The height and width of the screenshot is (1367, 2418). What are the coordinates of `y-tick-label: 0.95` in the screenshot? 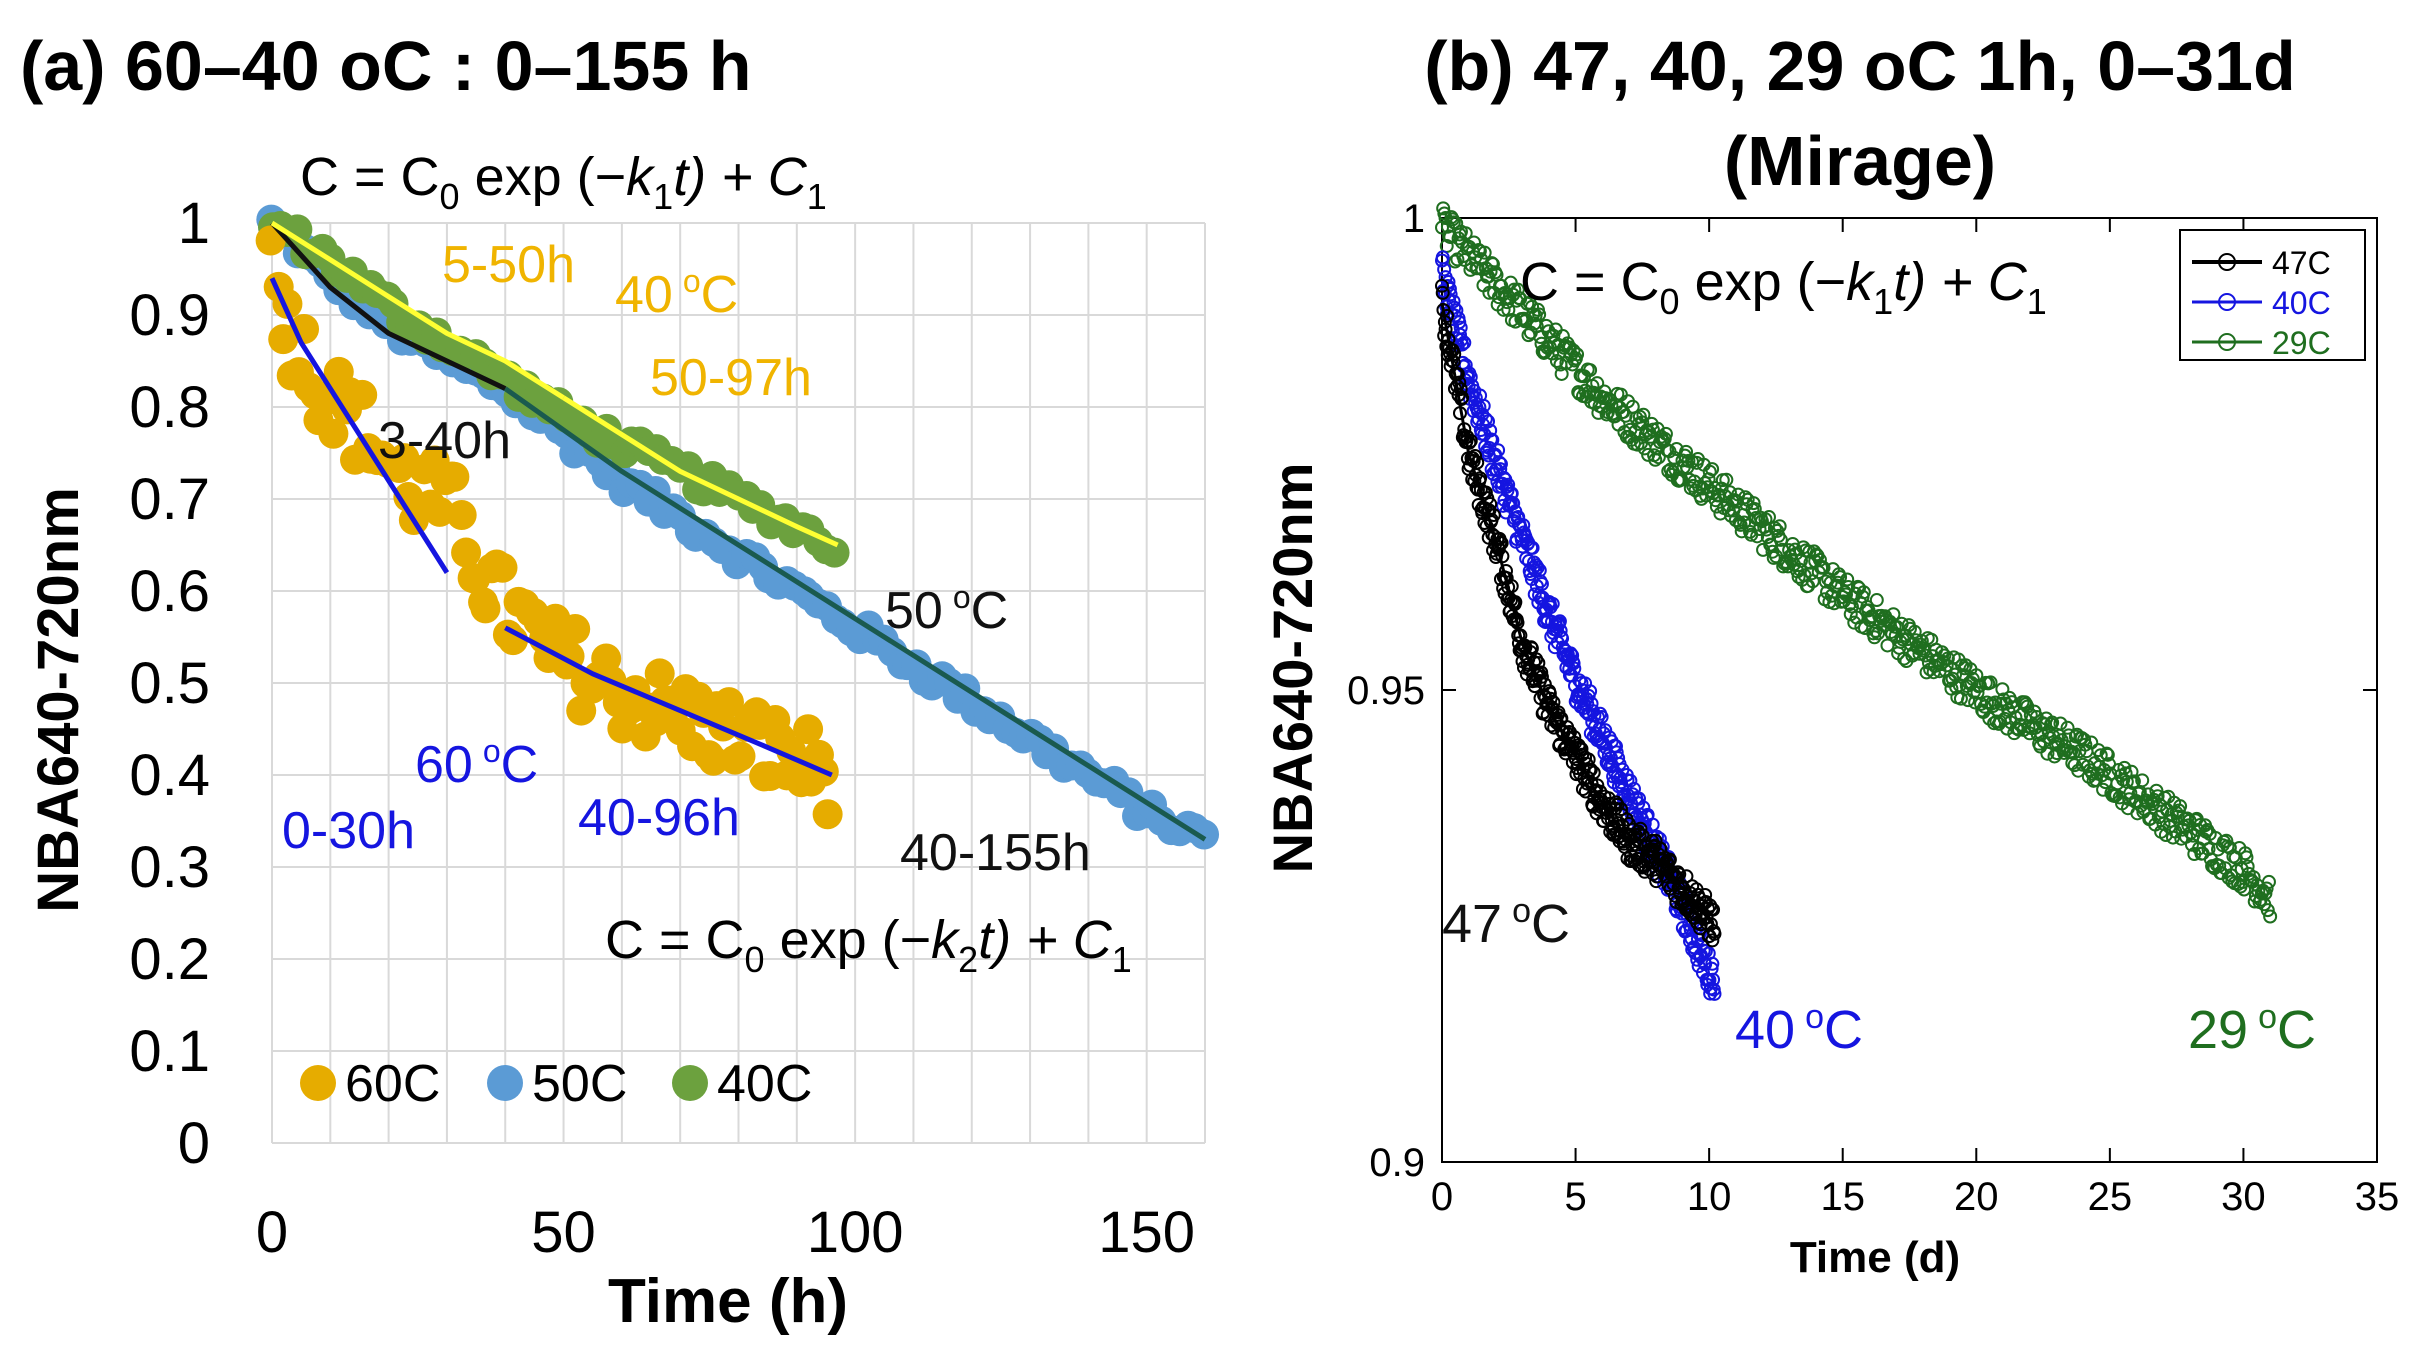 It's located at (1386, 691).